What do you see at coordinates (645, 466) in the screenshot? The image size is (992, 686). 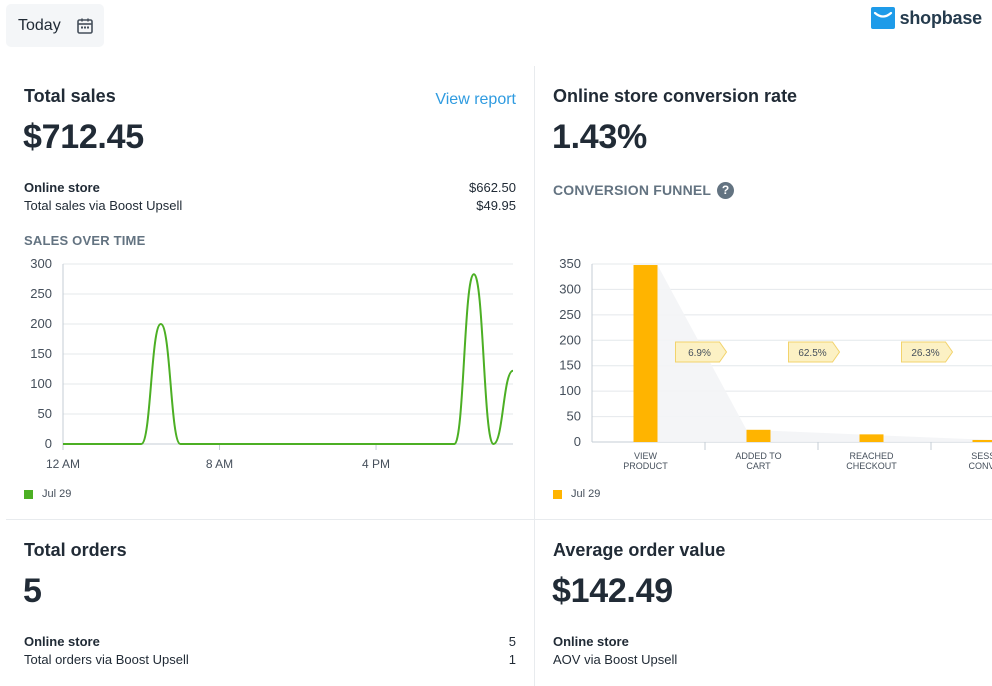 I see `funnel-category-label: PRODUCT` at bounding box center [645, 466].